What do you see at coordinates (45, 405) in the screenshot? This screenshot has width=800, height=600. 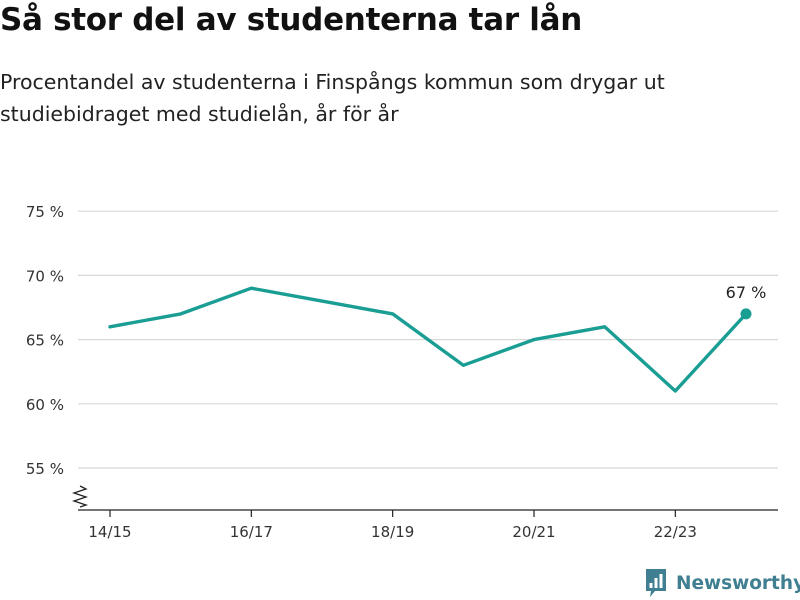 I see `y-tick-label: 60 %` at bounding box center [45, 405].